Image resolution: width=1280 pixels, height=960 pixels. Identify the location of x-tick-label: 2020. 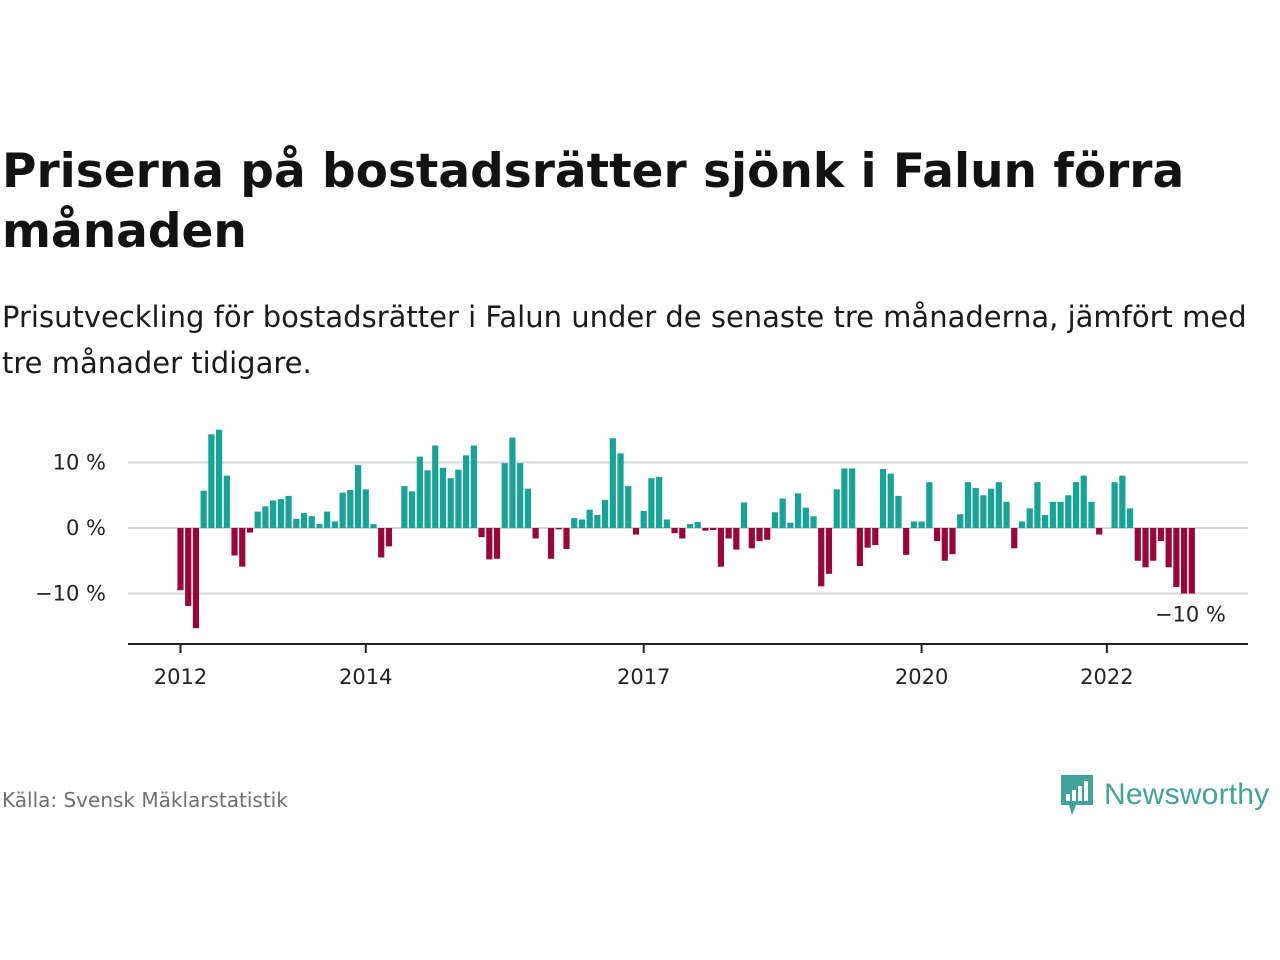
(921, 677).